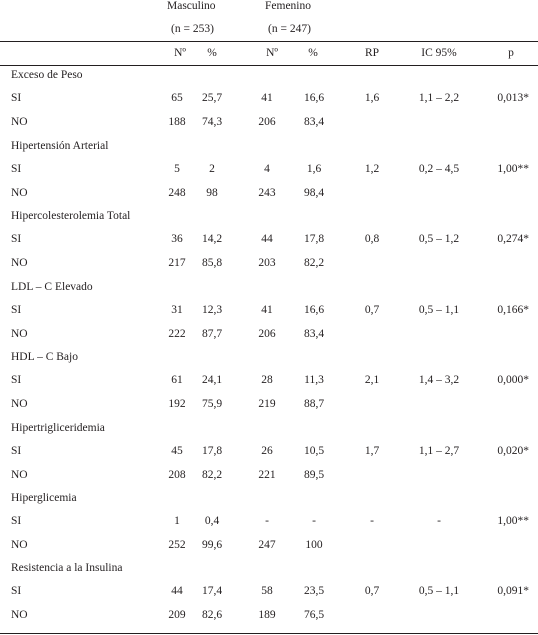  Describe the element at coordinates (267, 451) in the screenshot. I see `cell-f-n: 26` at that location.